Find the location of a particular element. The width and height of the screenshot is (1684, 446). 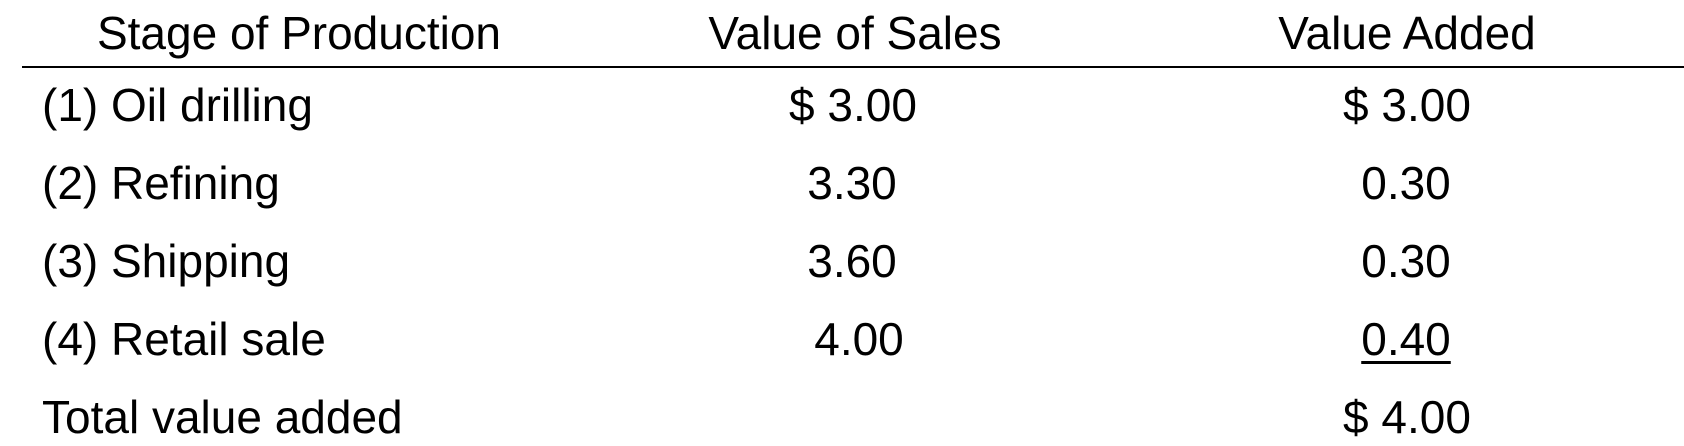

row-3-sales: 3.60 is located at coordinates (852, 261).